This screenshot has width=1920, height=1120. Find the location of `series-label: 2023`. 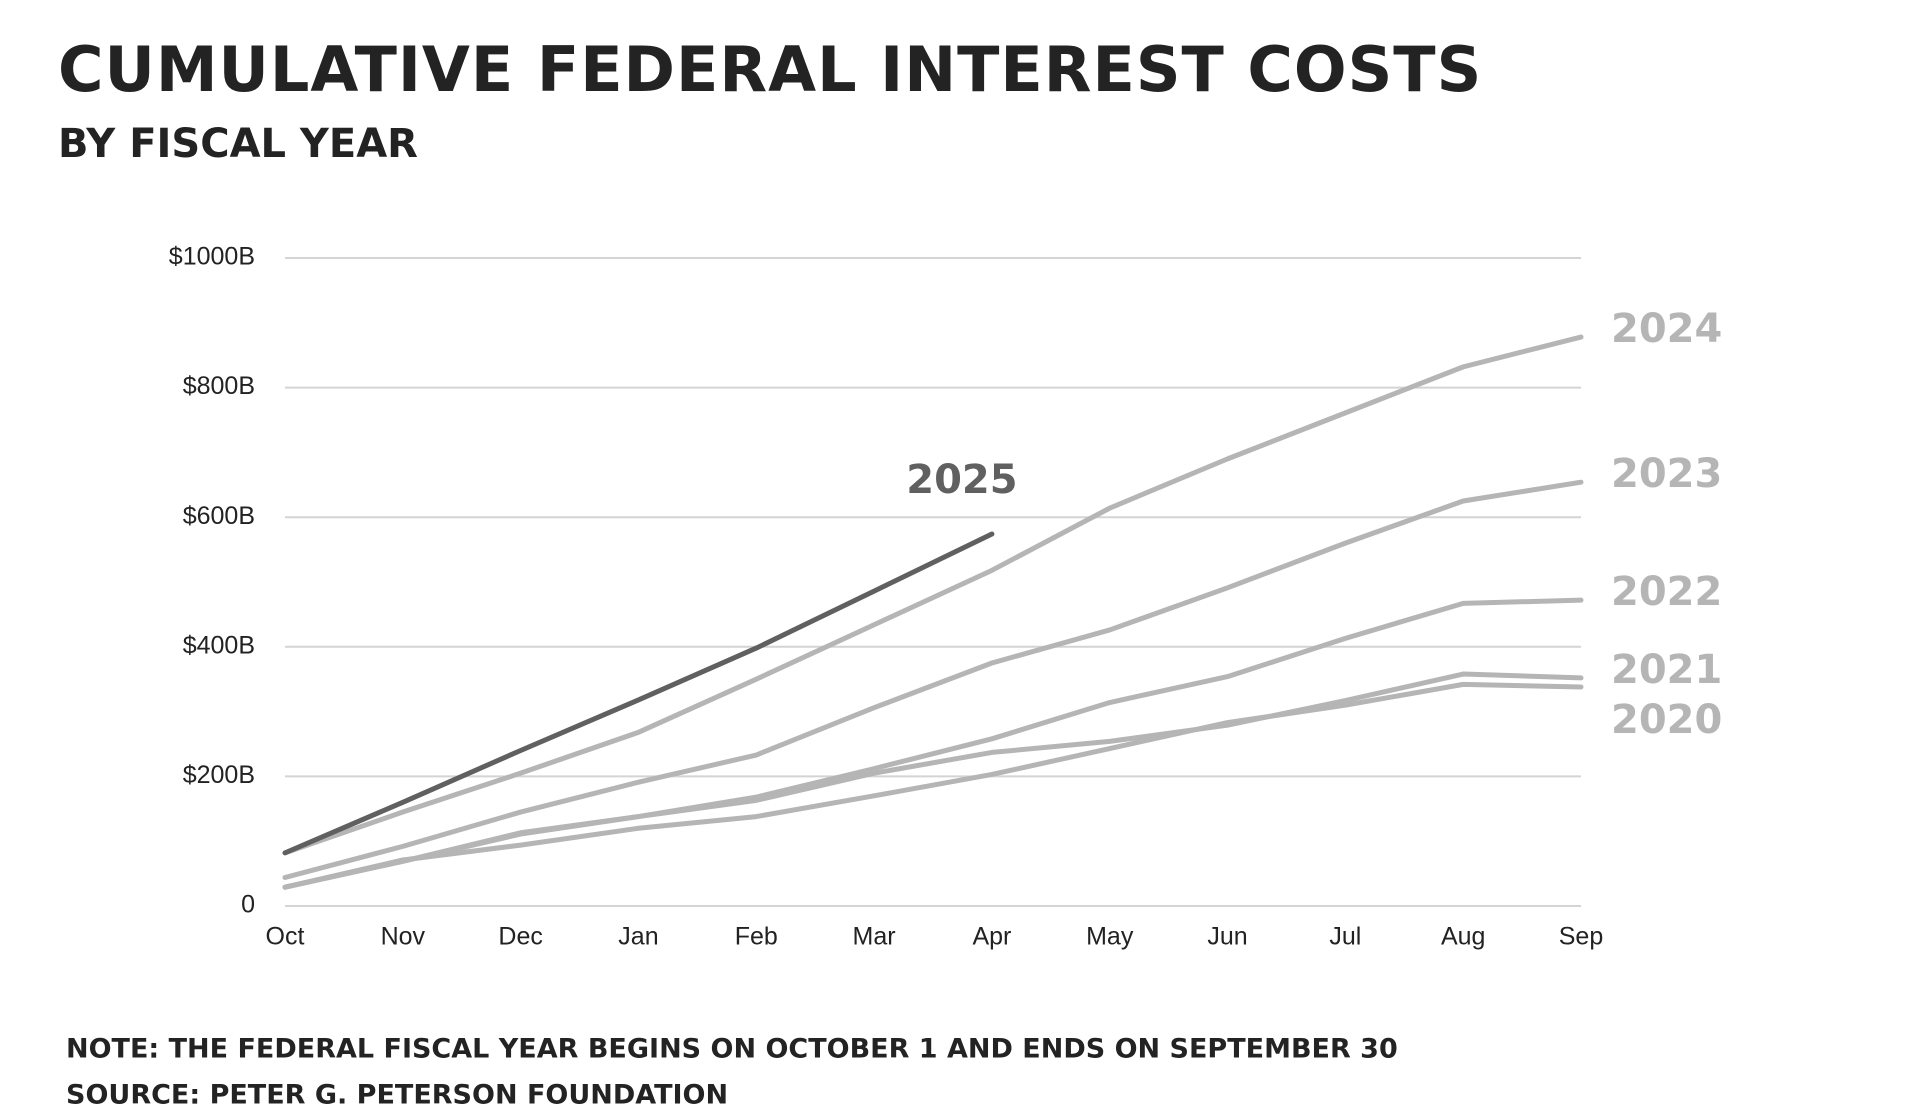

series-label: 2023 is located at coordinates (1666, 474).